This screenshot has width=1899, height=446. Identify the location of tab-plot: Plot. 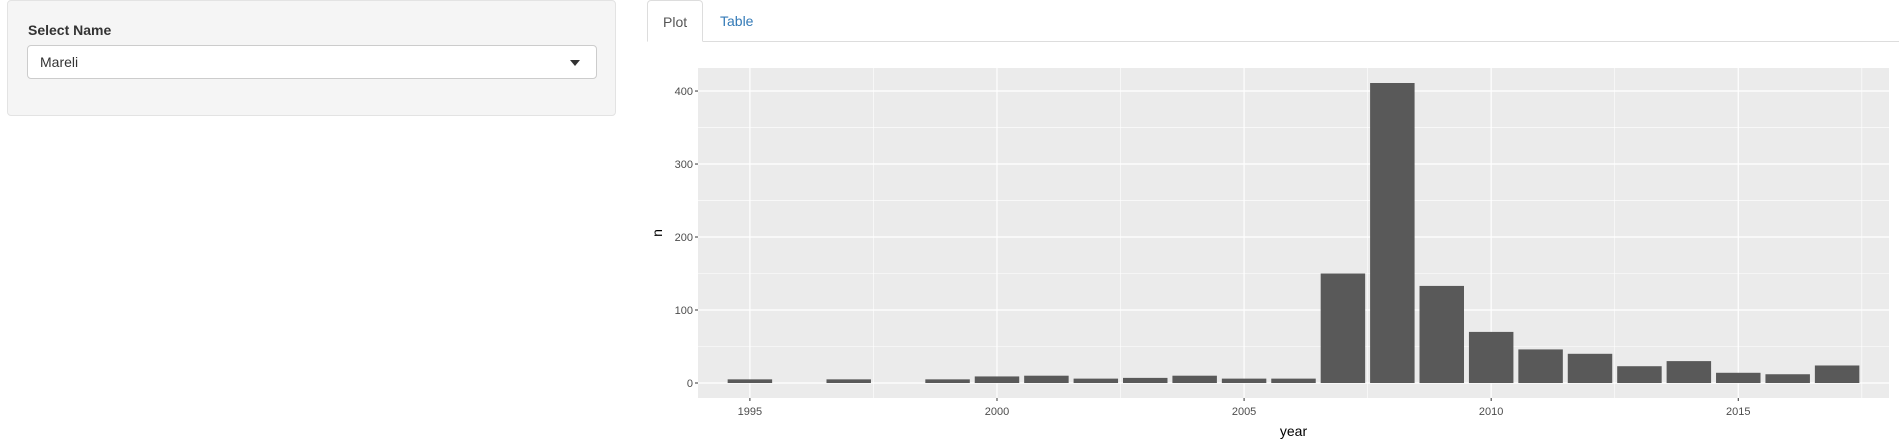
(675, 21).